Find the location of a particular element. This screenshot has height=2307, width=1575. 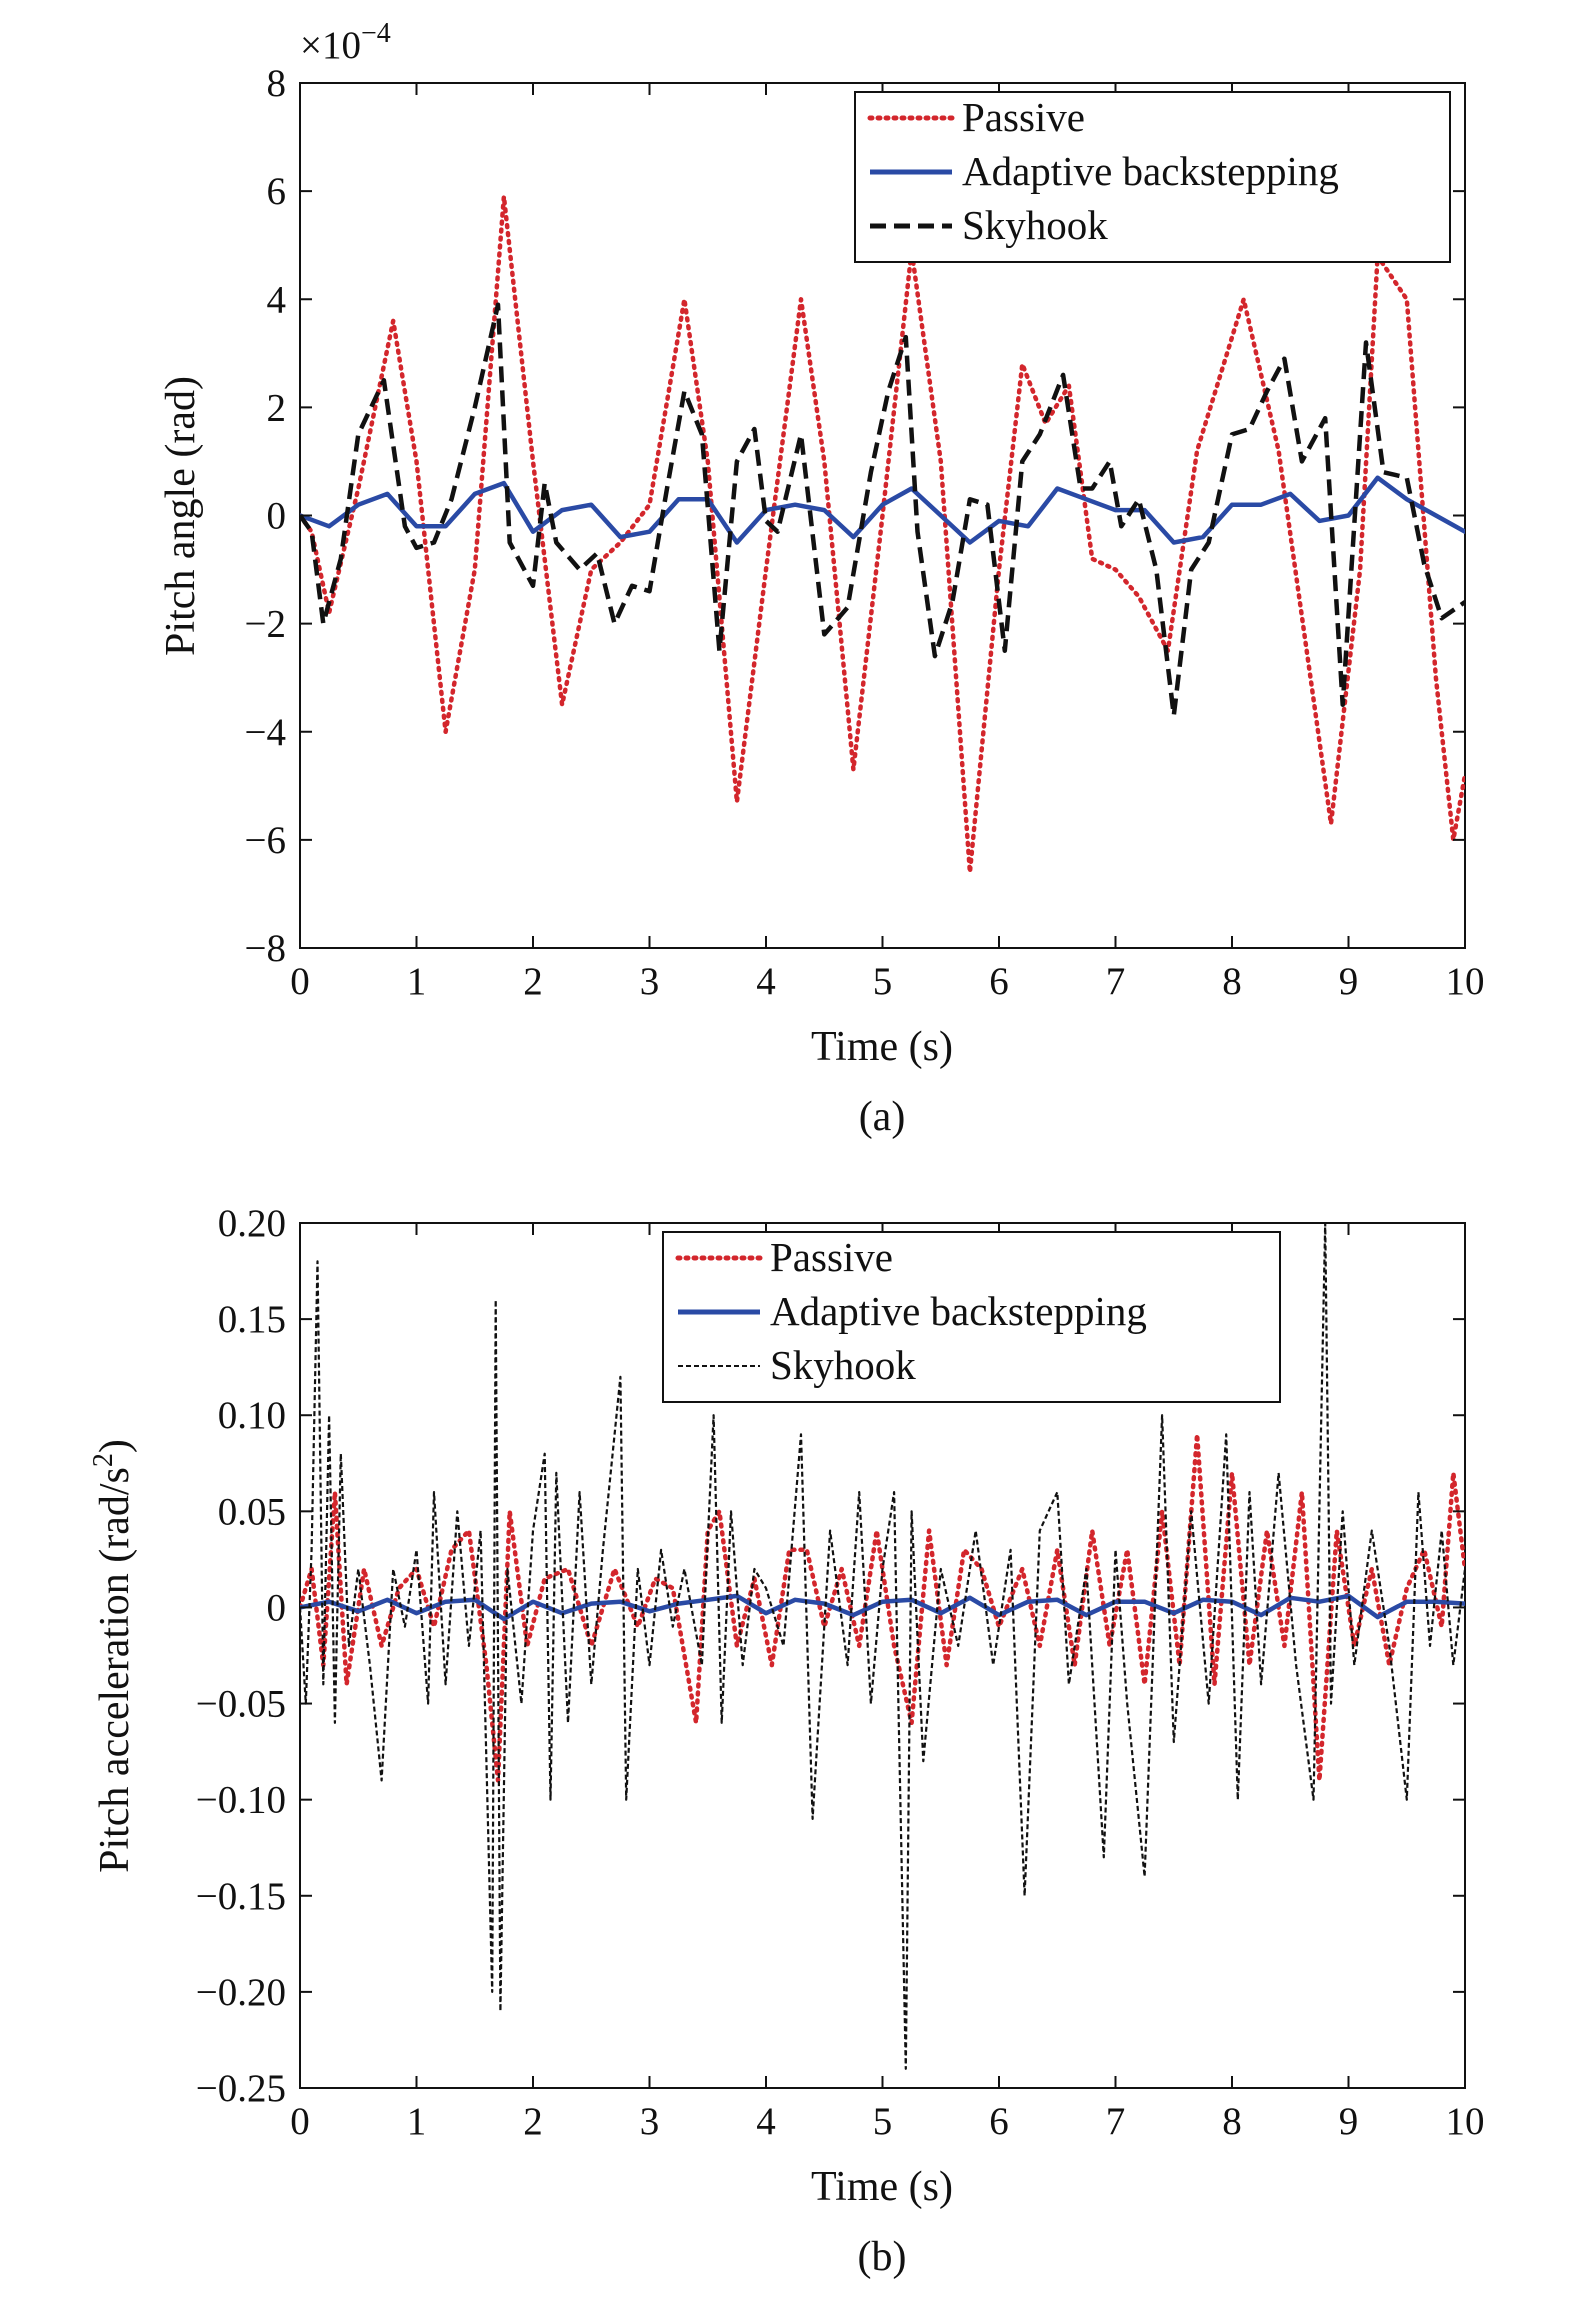

x-tick-label-b: 8 is located at coordinates (1232, 2121).